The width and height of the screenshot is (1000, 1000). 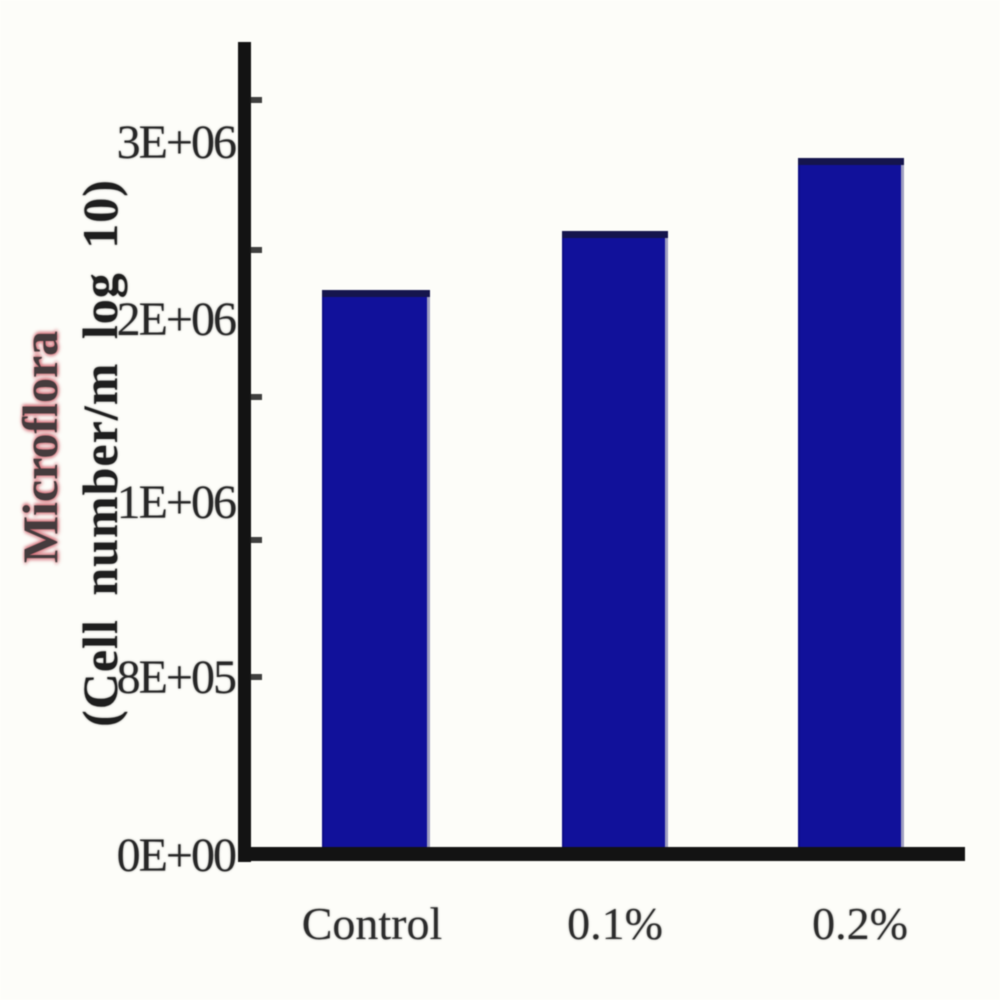 What do you see at coordinates (176, 319) in the screenshot?
I see `y-tick-label-2e06: 2E+06` at bounding box center [176, 319].